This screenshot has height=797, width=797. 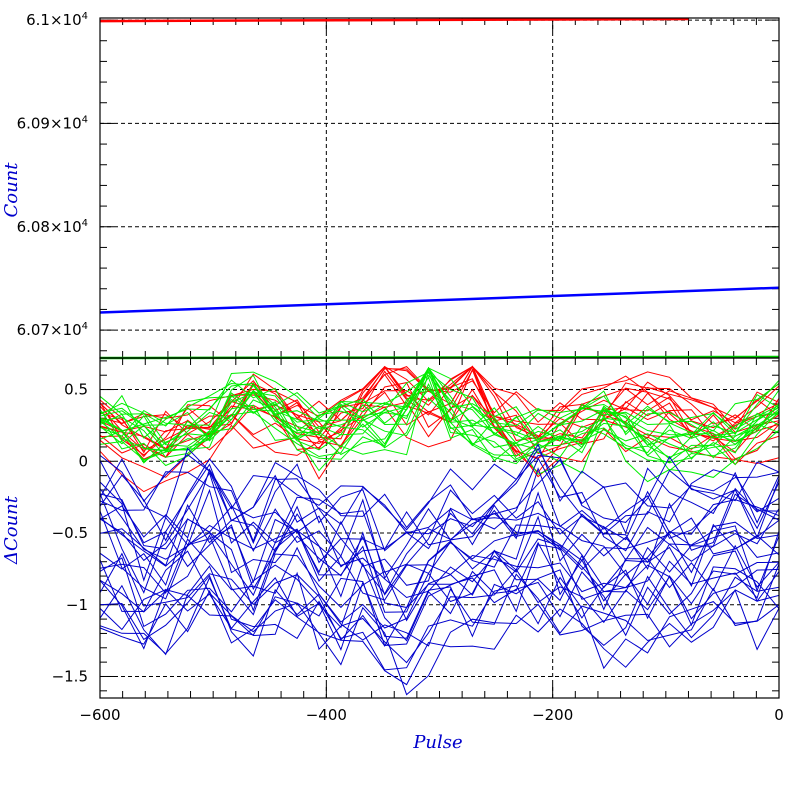 What do you see at coordinates (83, 461) in the screenshot?
I see `y-tick-label: 0` at bounding box center [83, 461].